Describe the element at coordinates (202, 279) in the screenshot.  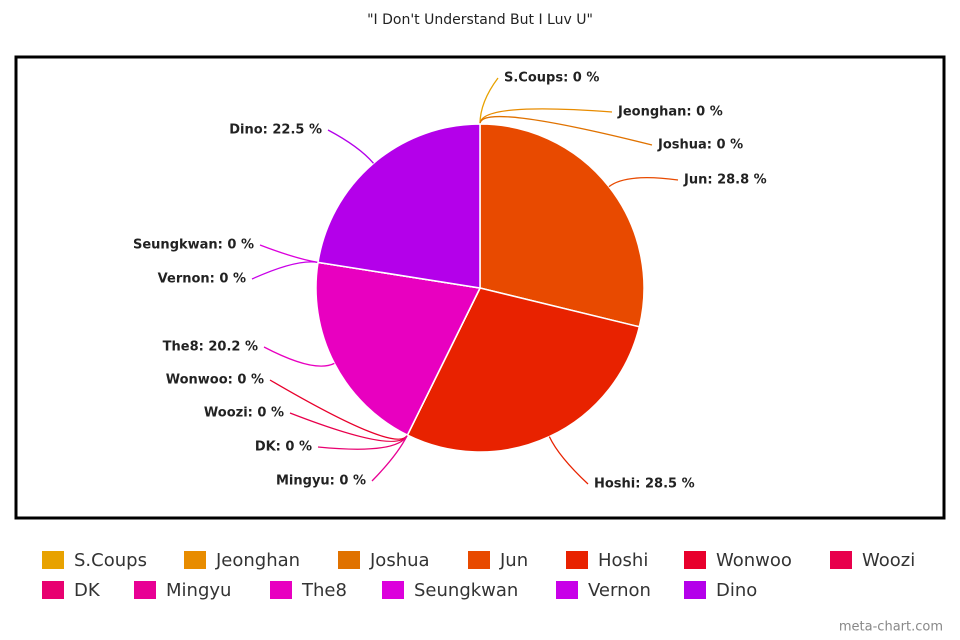
I see `data-label: Vernon: 0 %` at that location.